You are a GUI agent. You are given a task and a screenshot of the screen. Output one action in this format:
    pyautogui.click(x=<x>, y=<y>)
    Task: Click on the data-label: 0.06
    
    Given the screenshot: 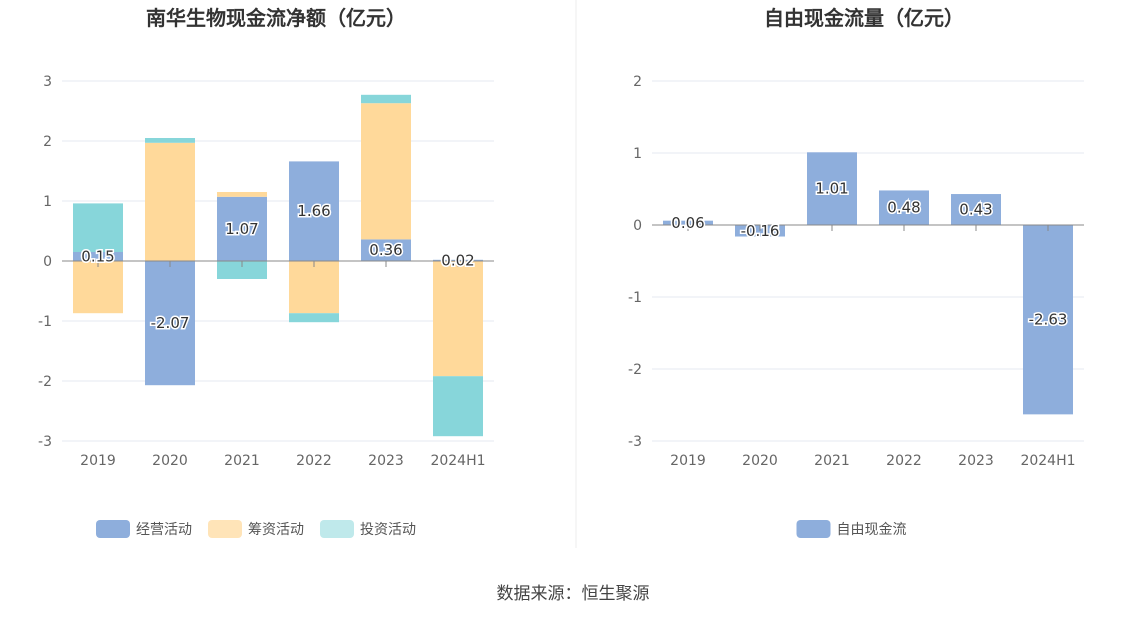 What is the action you would take?
    pyautogui.click(x=687, y=223)
    